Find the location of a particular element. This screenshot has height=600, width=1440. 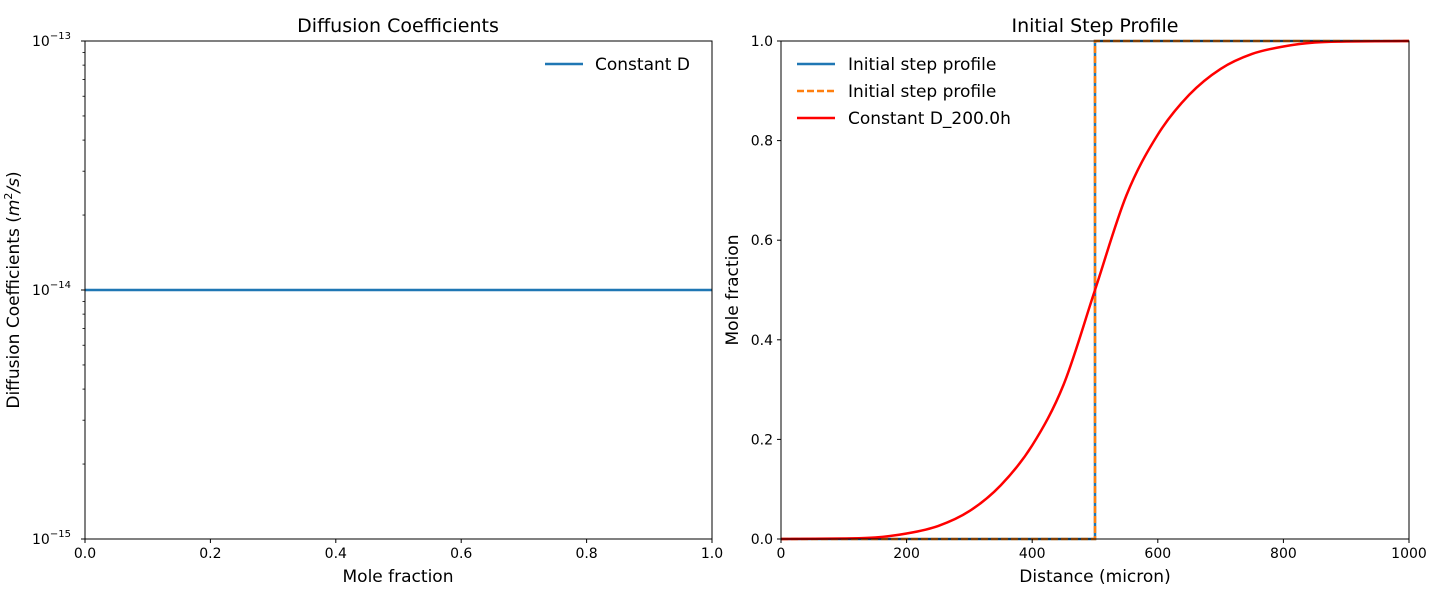

left-x-axis-label: Mole fraction is located at coordinates (398, 577).